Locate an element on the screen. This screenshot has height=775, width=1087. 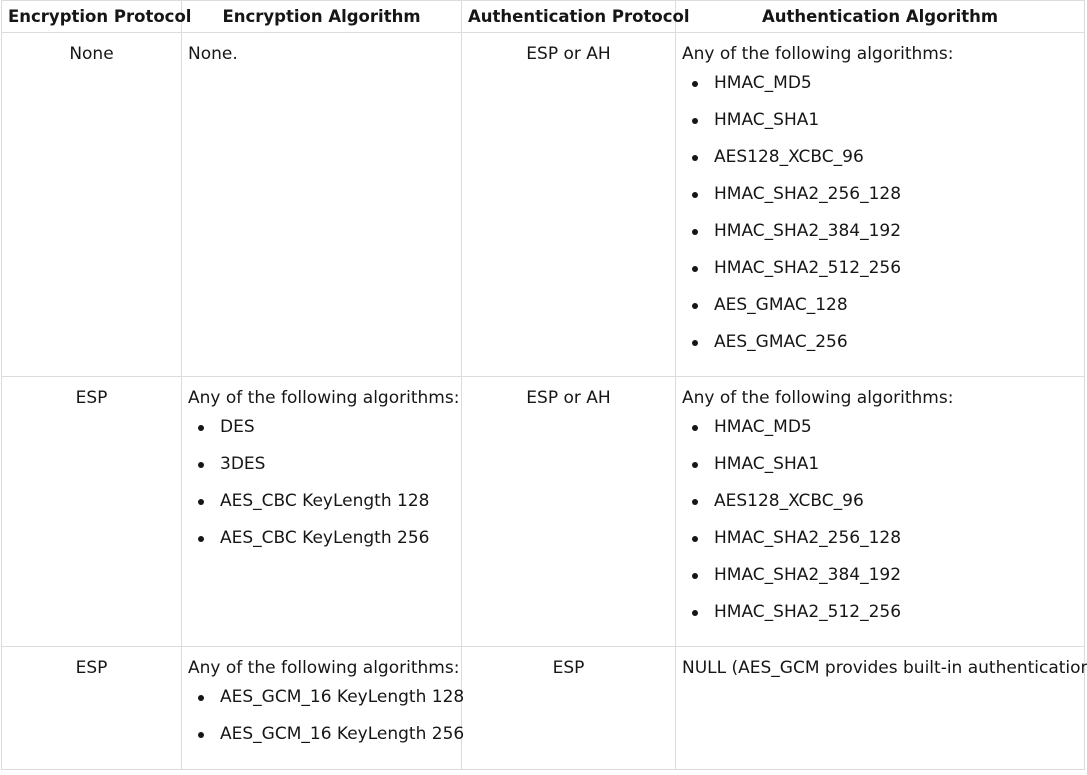
authentication-protocol-value: ESP is located at coordinates (568, 668).